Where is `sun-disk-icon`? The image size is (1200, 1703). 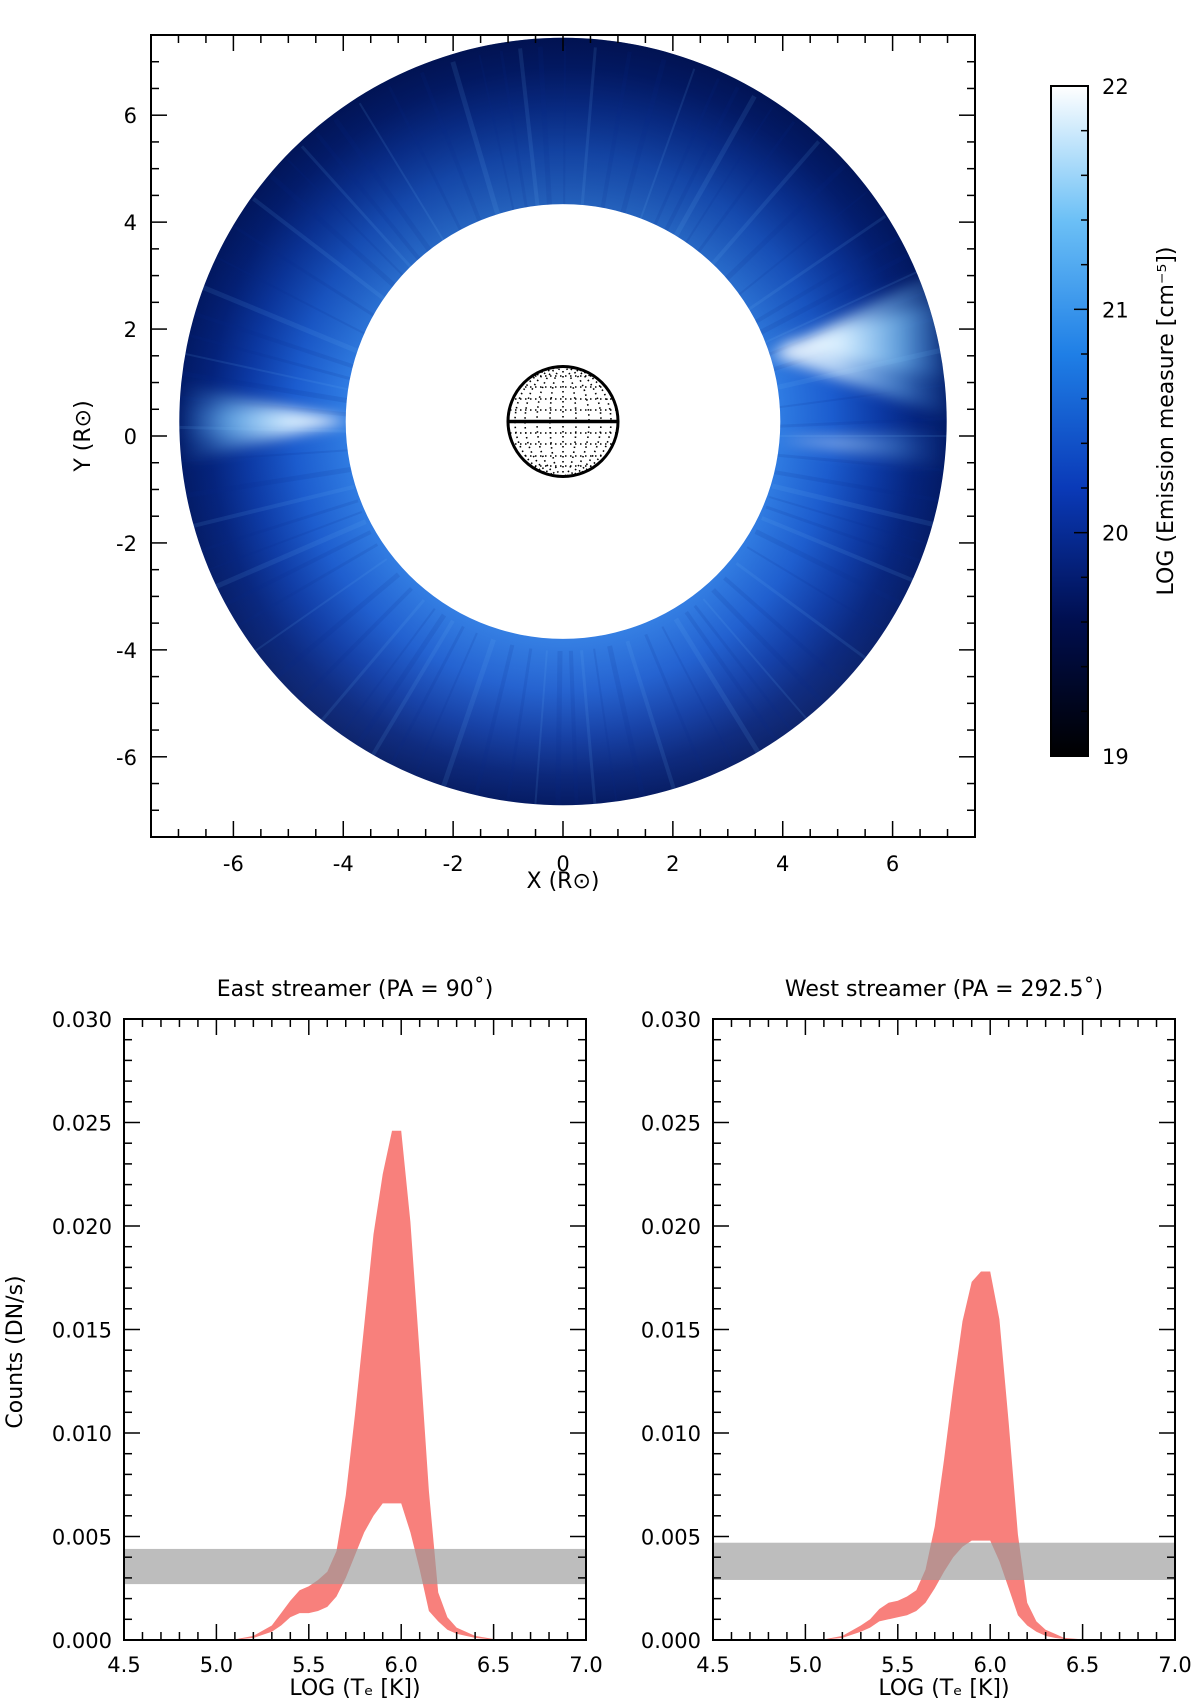 sun-disk-icon is located at coordinates (563, 421).